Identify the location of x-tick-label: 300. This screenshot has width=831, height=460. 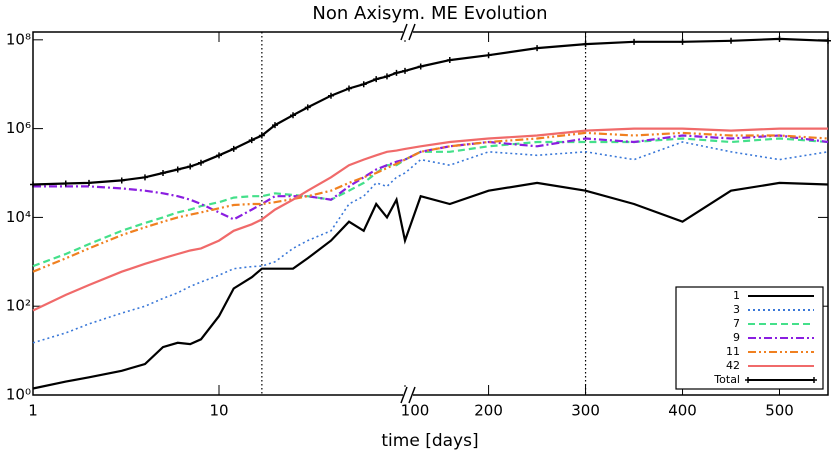
(585, 411).